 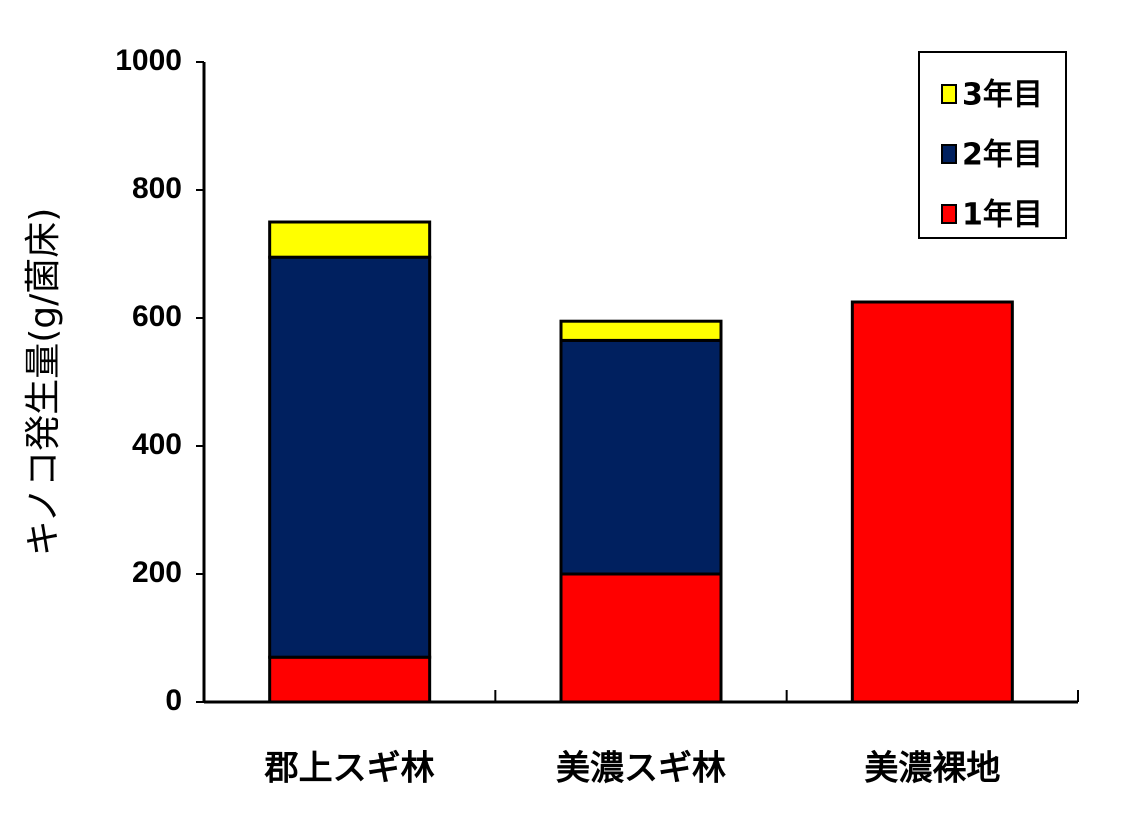 I want to click on legend-label: 2年目, so click(x=1002, y=155).